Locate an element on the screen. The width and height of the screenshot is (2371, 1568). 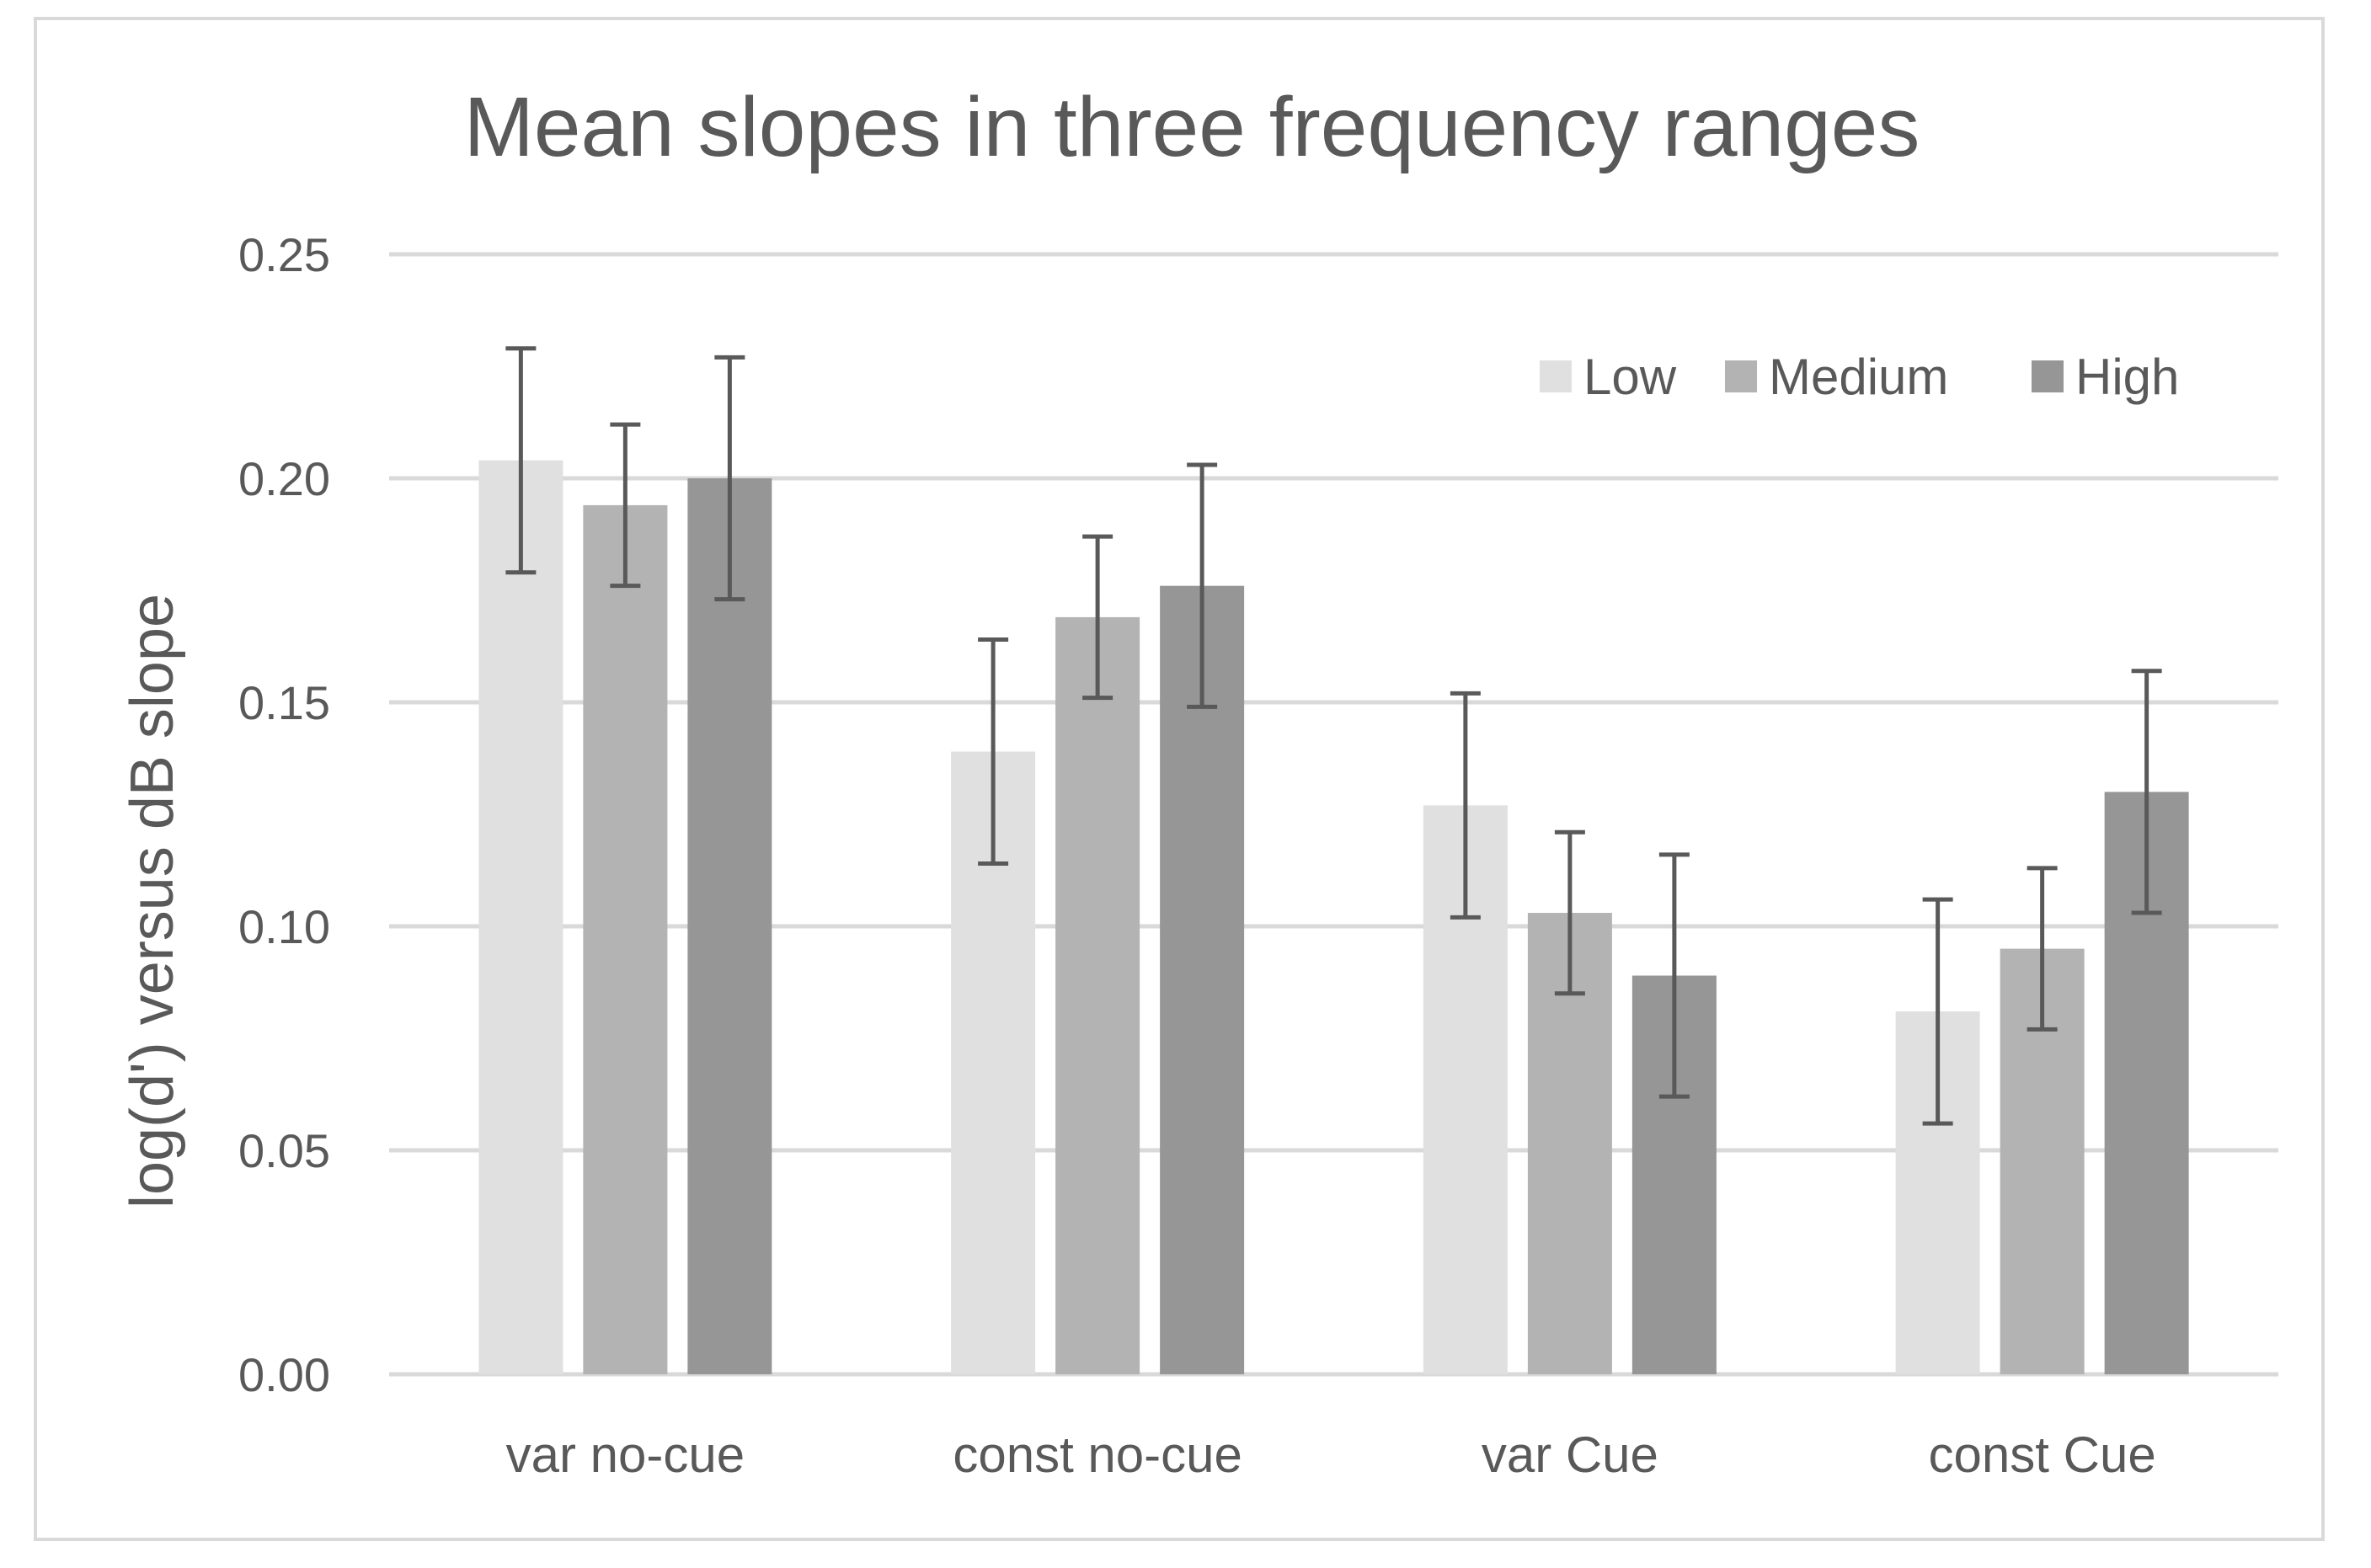
y-tick-label: 0.20 is located at coordinates (284, 478).